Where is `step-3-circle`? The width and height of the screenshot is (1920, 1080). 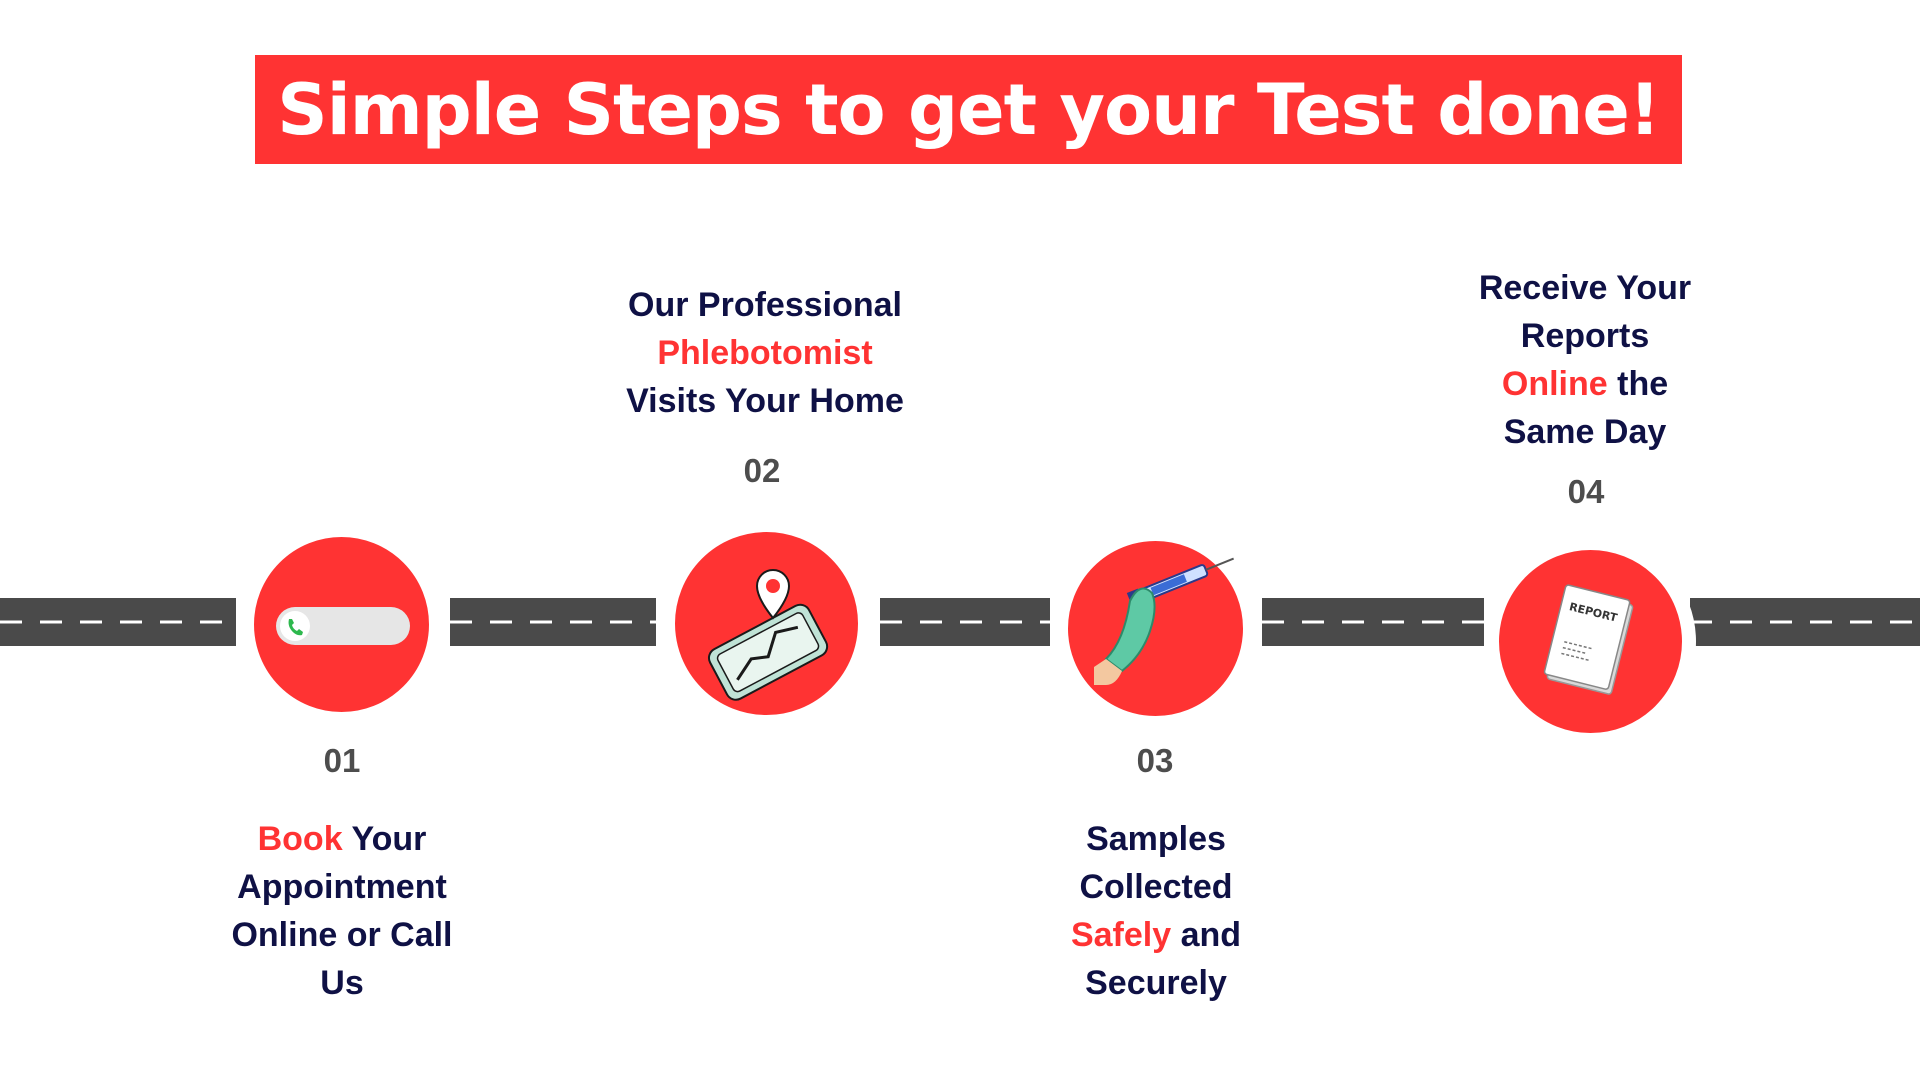 step-3-circle is located at coordinates (1155, 628).